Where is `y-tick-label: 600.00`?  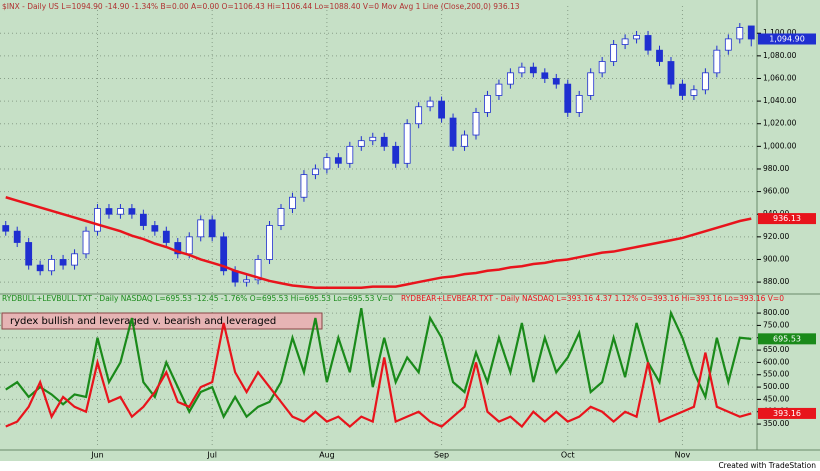 y-tick-label: 600.00 is located at coordinates (776, 361).